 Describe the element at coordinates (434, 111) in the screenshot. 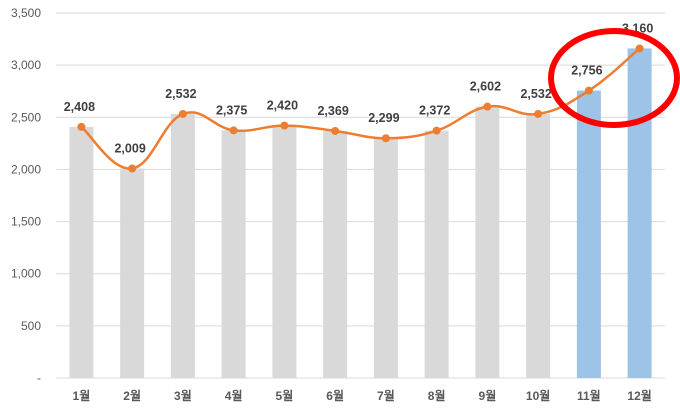

I see `data-label: 2,372` at that location.